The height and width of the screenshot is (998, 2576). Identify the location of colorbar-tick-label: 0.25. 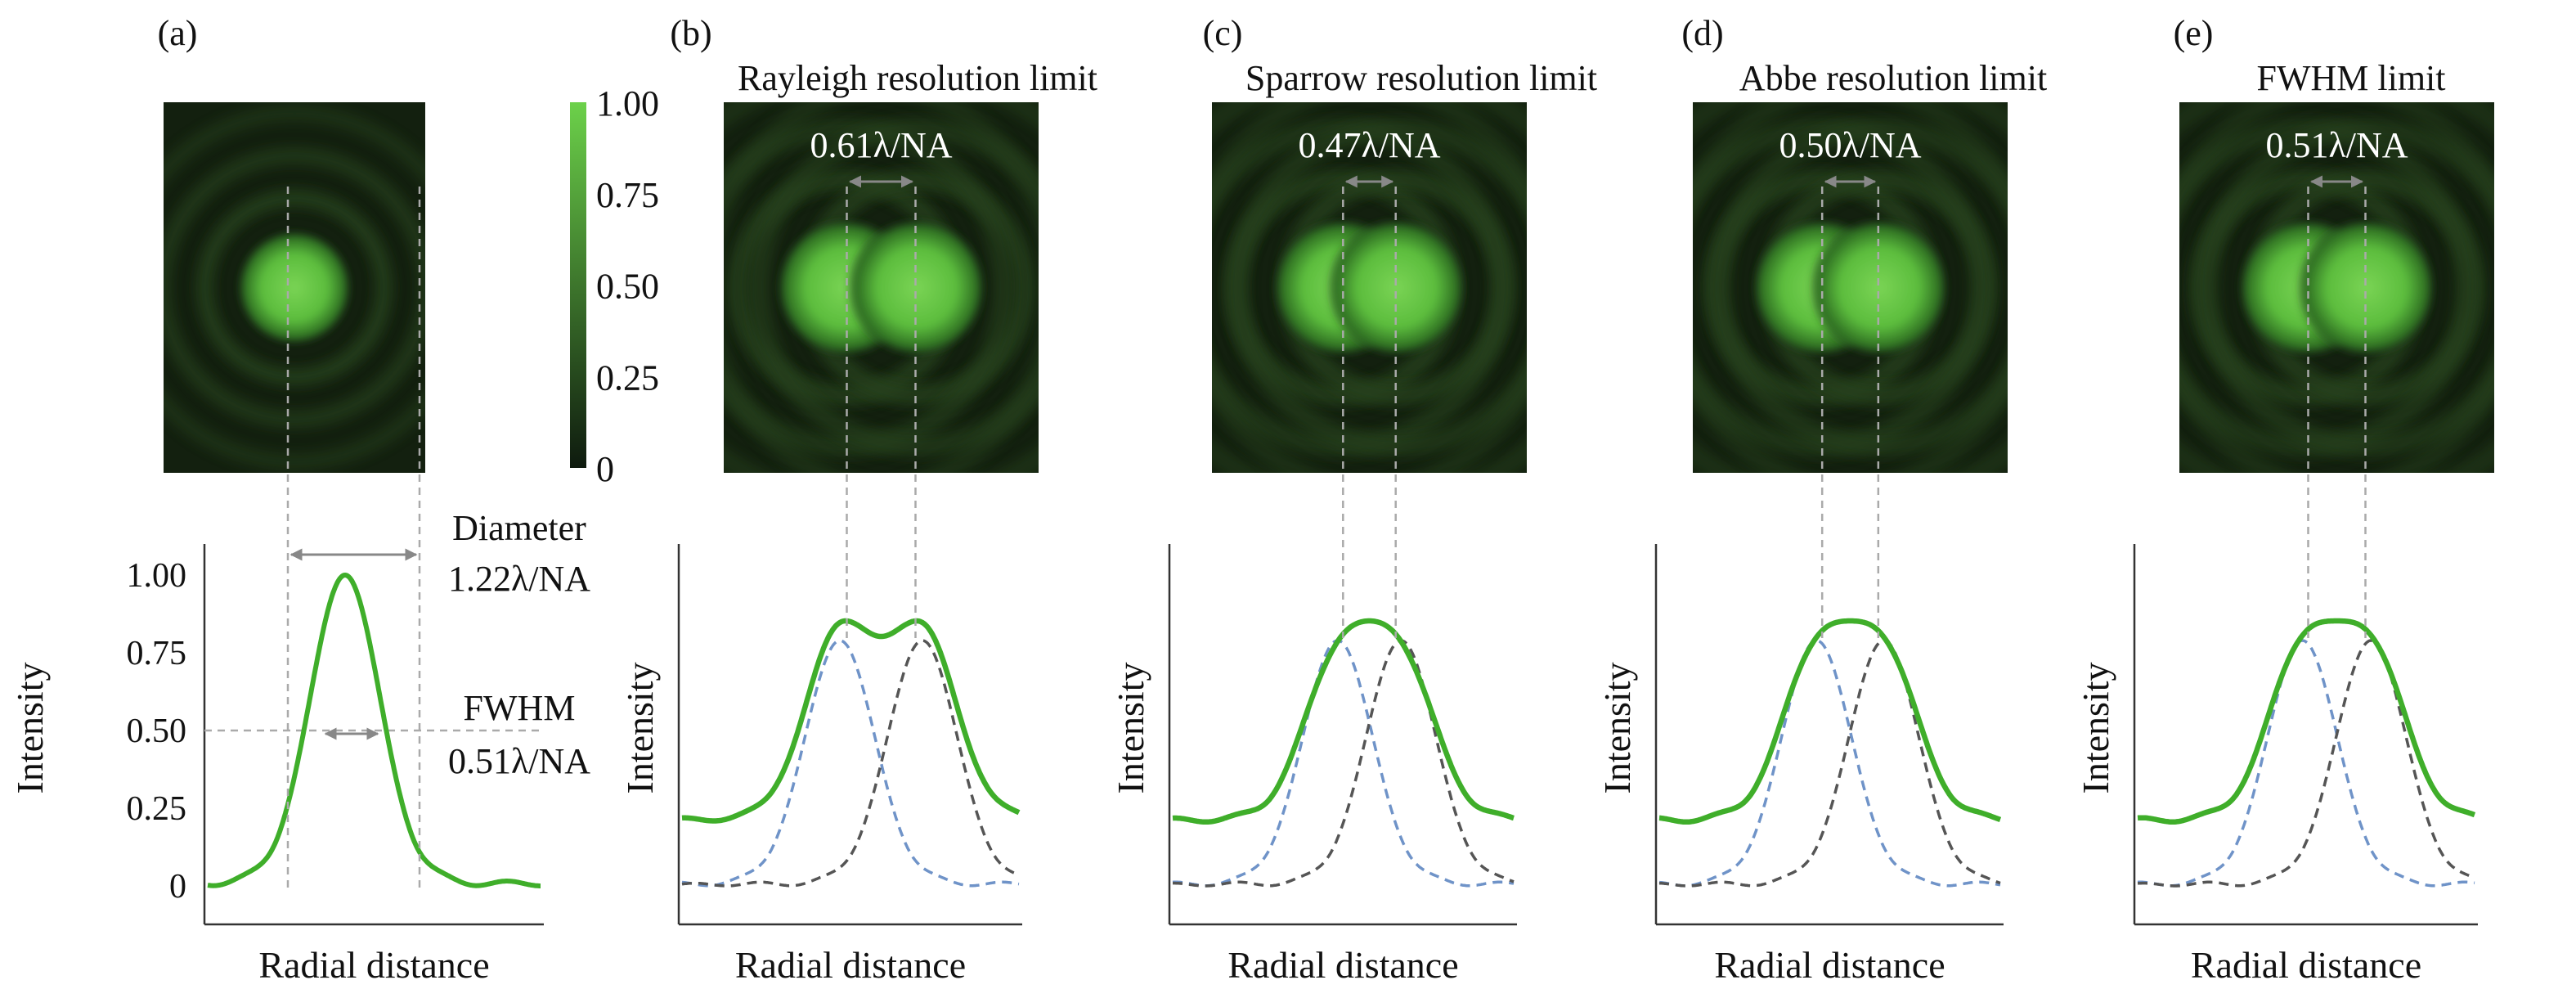
(627, 377).